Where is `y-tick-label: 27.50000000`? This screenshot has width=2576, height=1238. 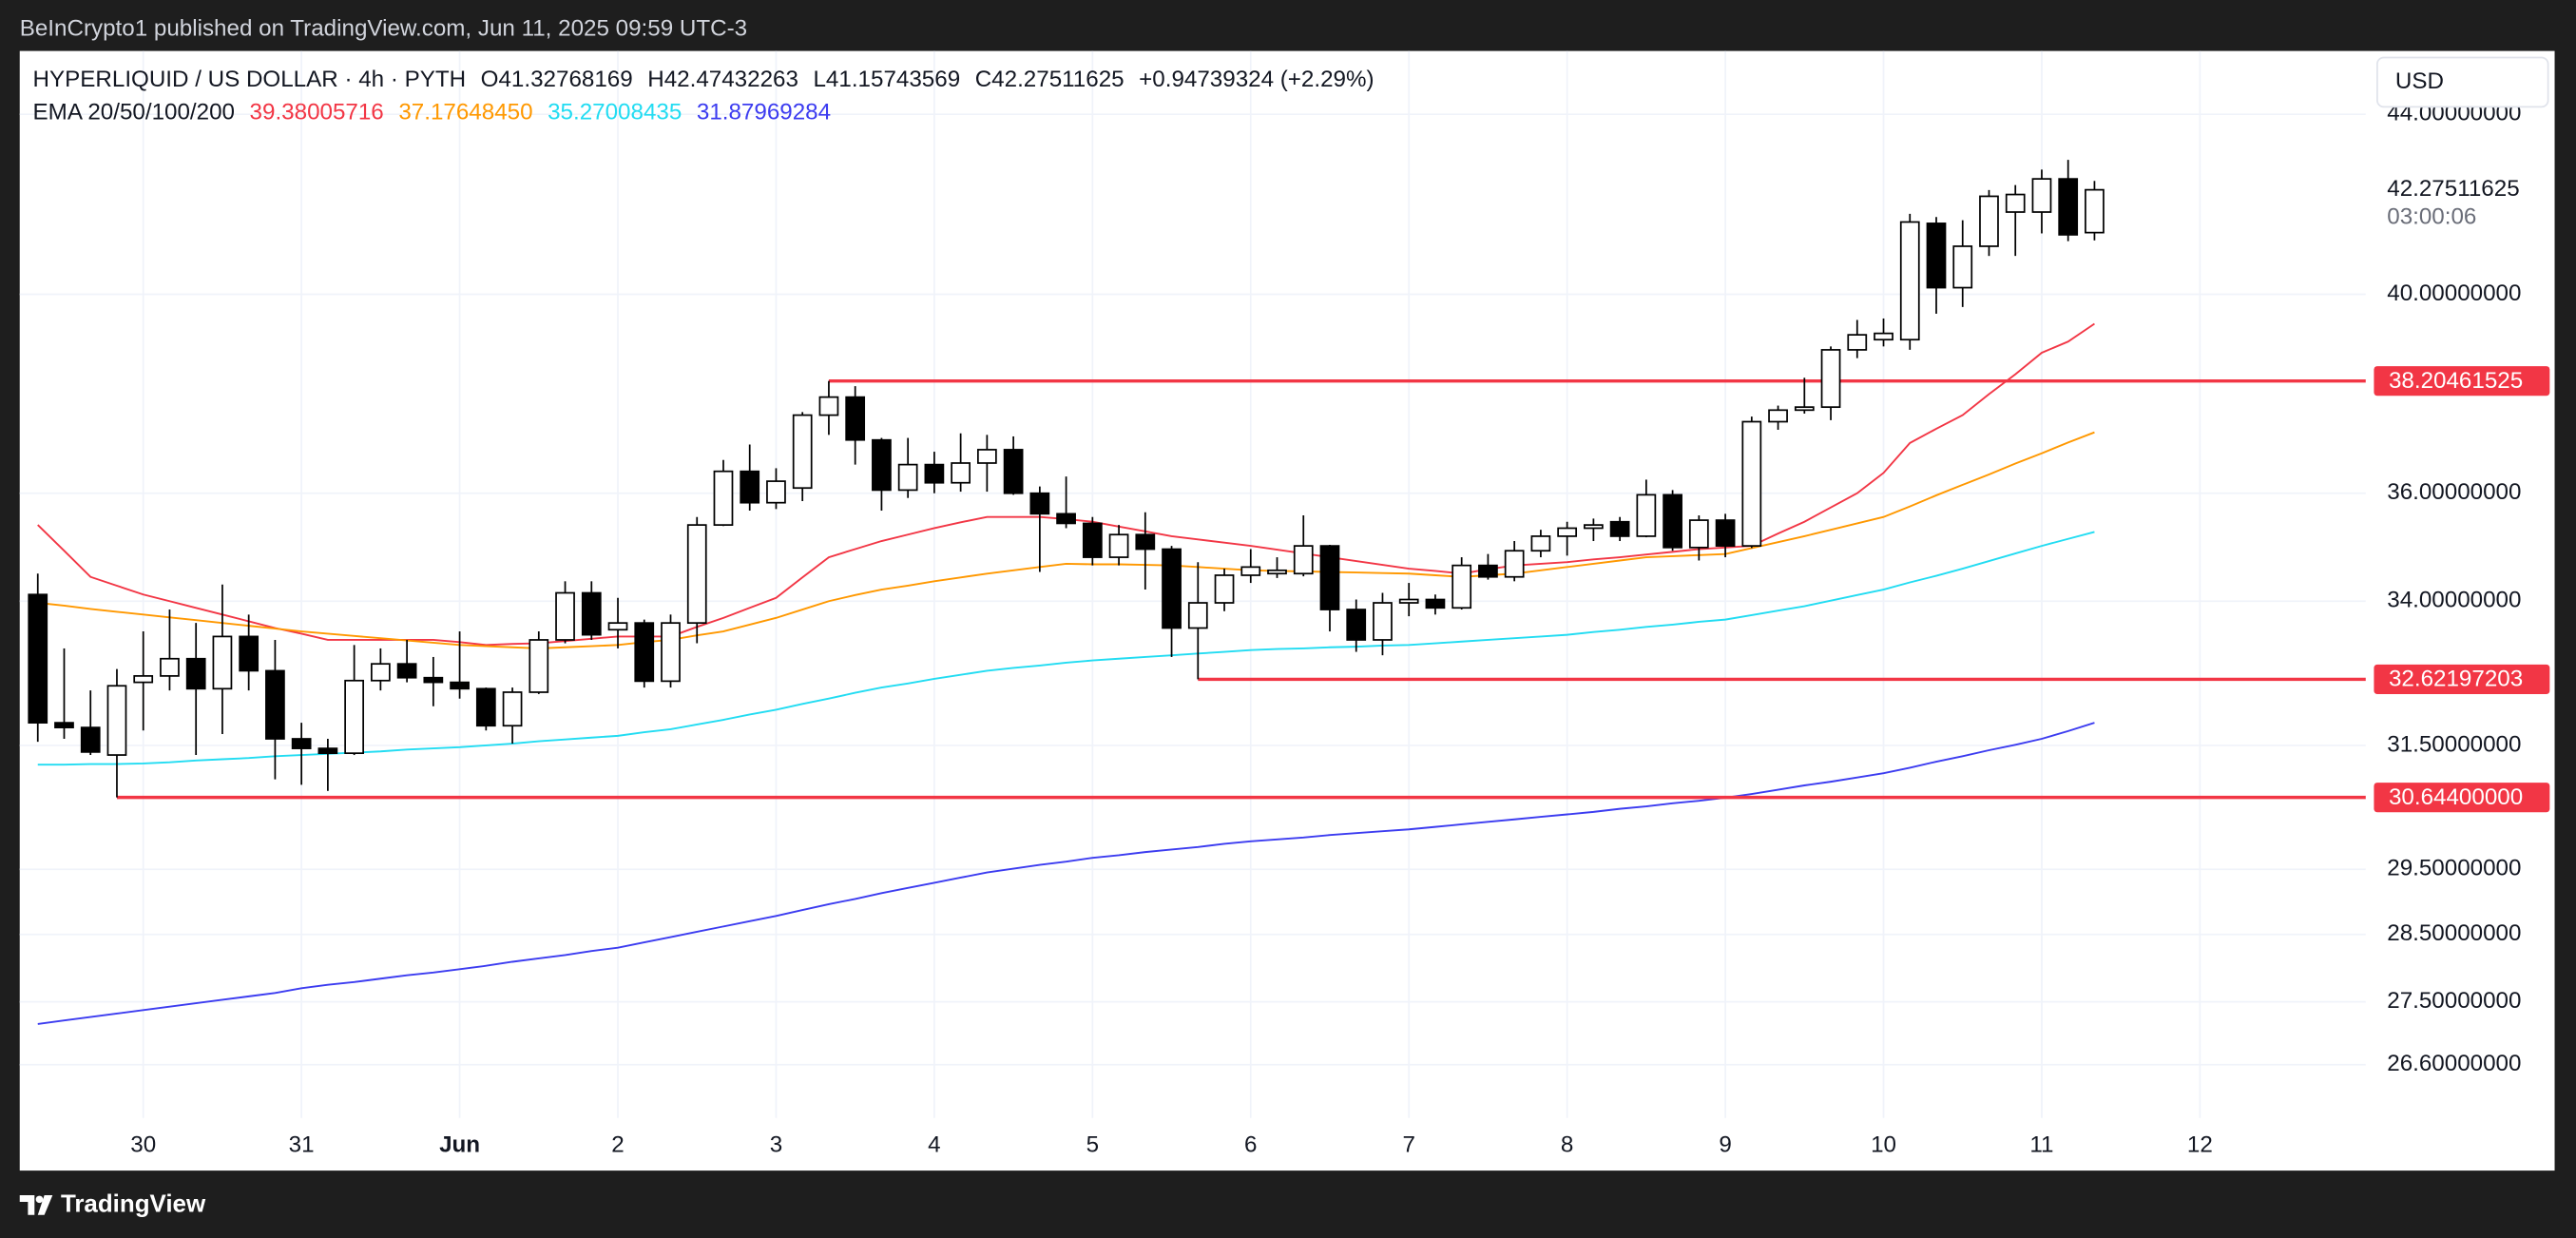 y-tick-label: 27.50000000 is located at coordinates (2454, 1001).